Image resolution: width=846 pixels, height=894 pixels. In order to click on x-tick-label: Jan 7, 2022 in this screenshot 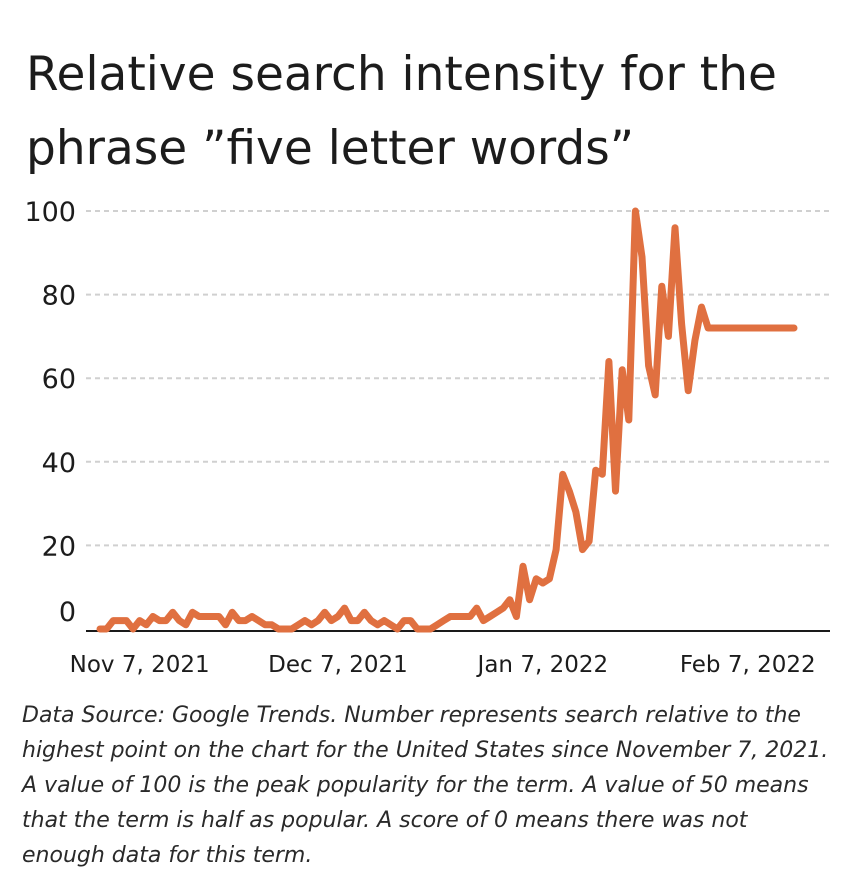, I will do `click(542, 665)`.